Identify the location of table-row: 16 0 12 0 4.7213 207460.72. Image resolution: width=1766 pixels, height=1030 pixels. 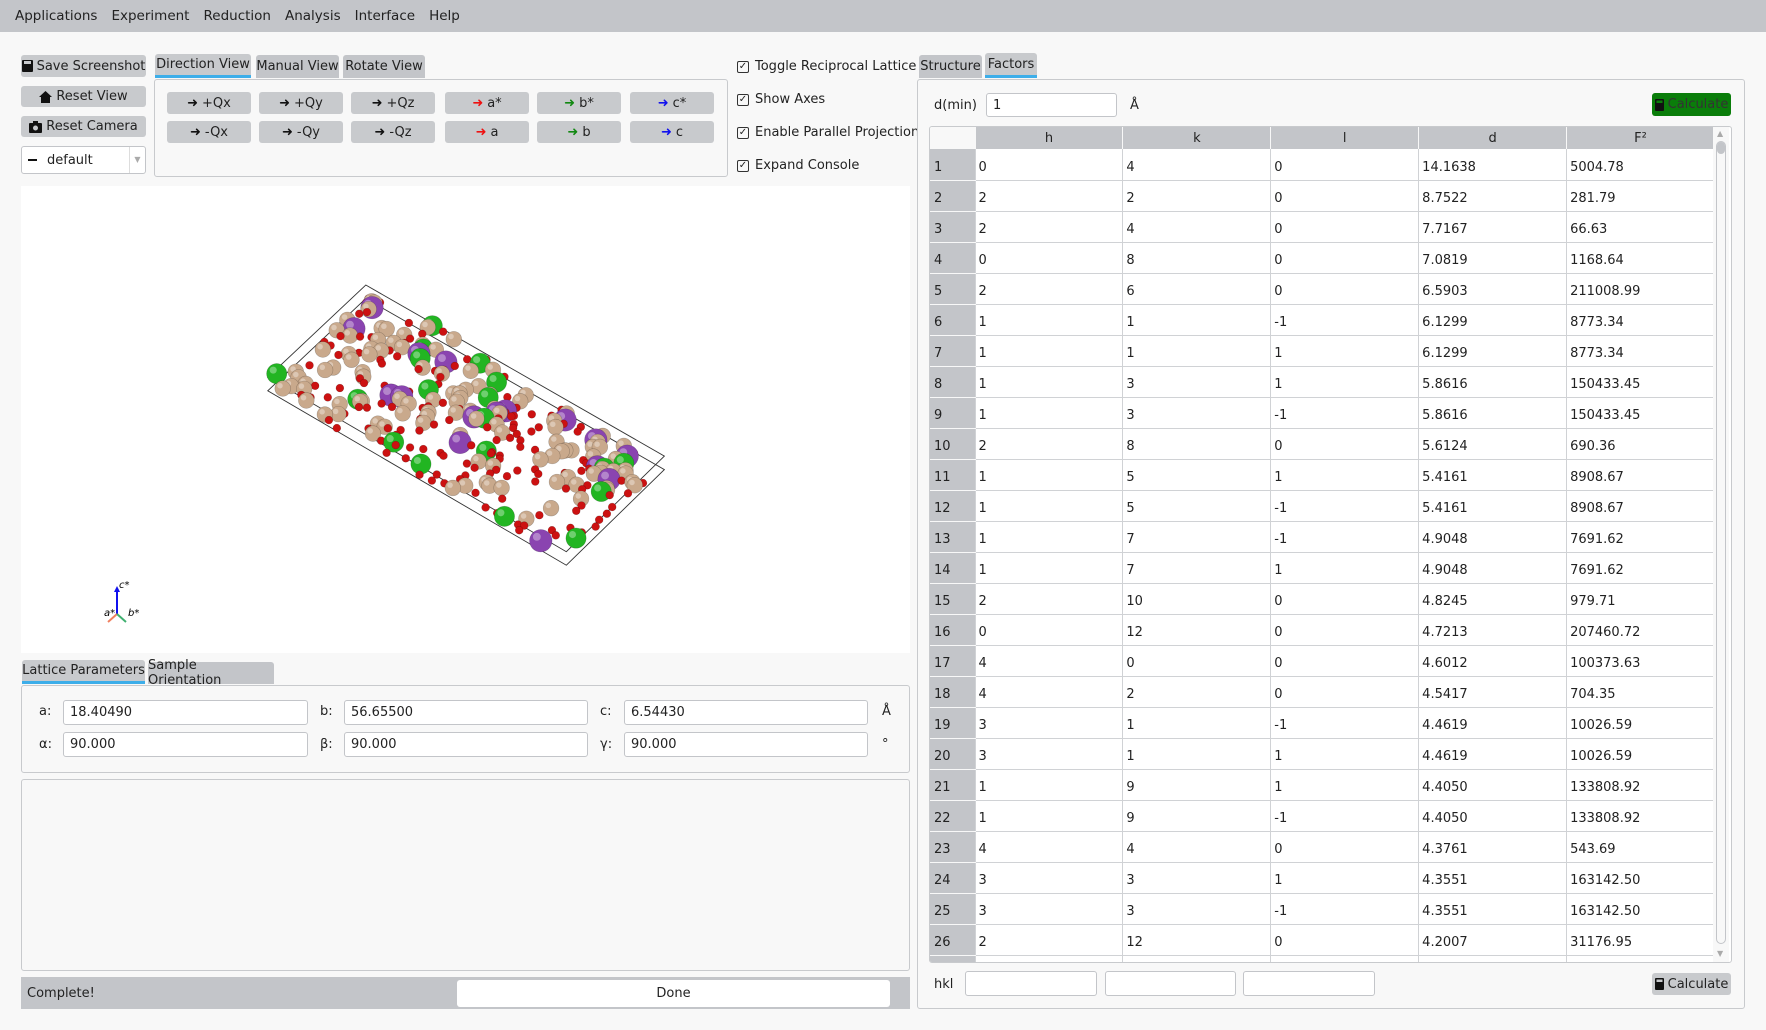
(1322, 630).